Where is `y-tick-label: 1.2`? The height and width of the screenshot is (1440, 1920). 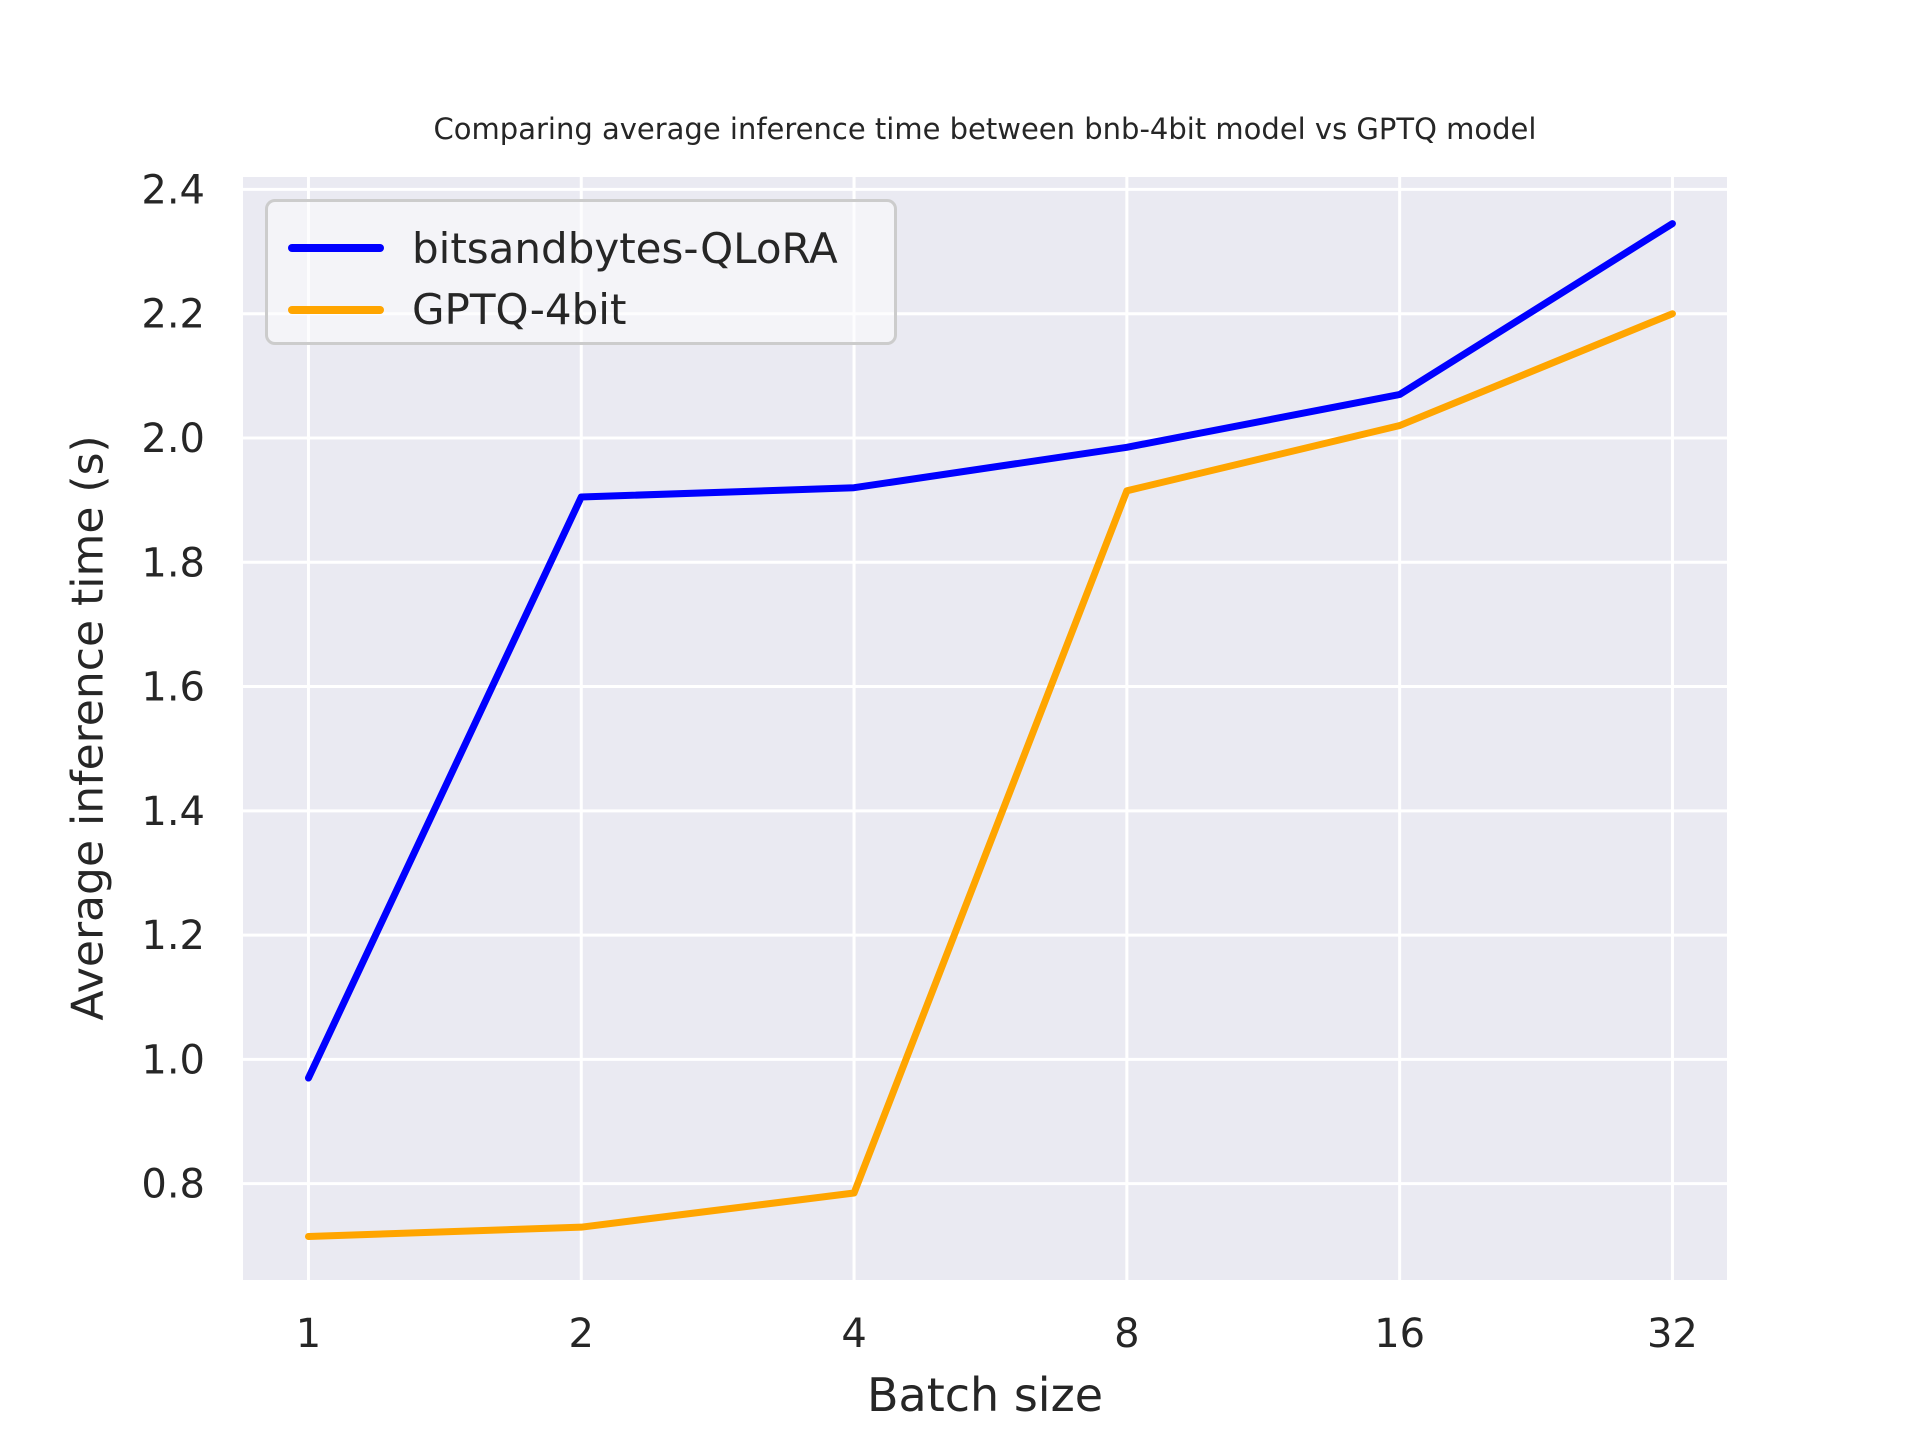 y-tick-label: 1.2 is located at coordinates (173, 936).